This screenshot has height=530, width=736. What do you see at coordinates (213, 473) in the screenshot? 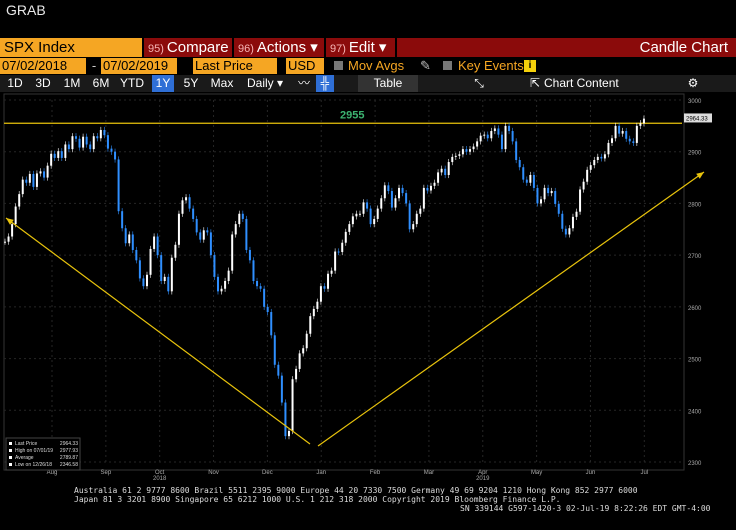
I see `x-tick-label: Nov` at bounding box center [213, 473].